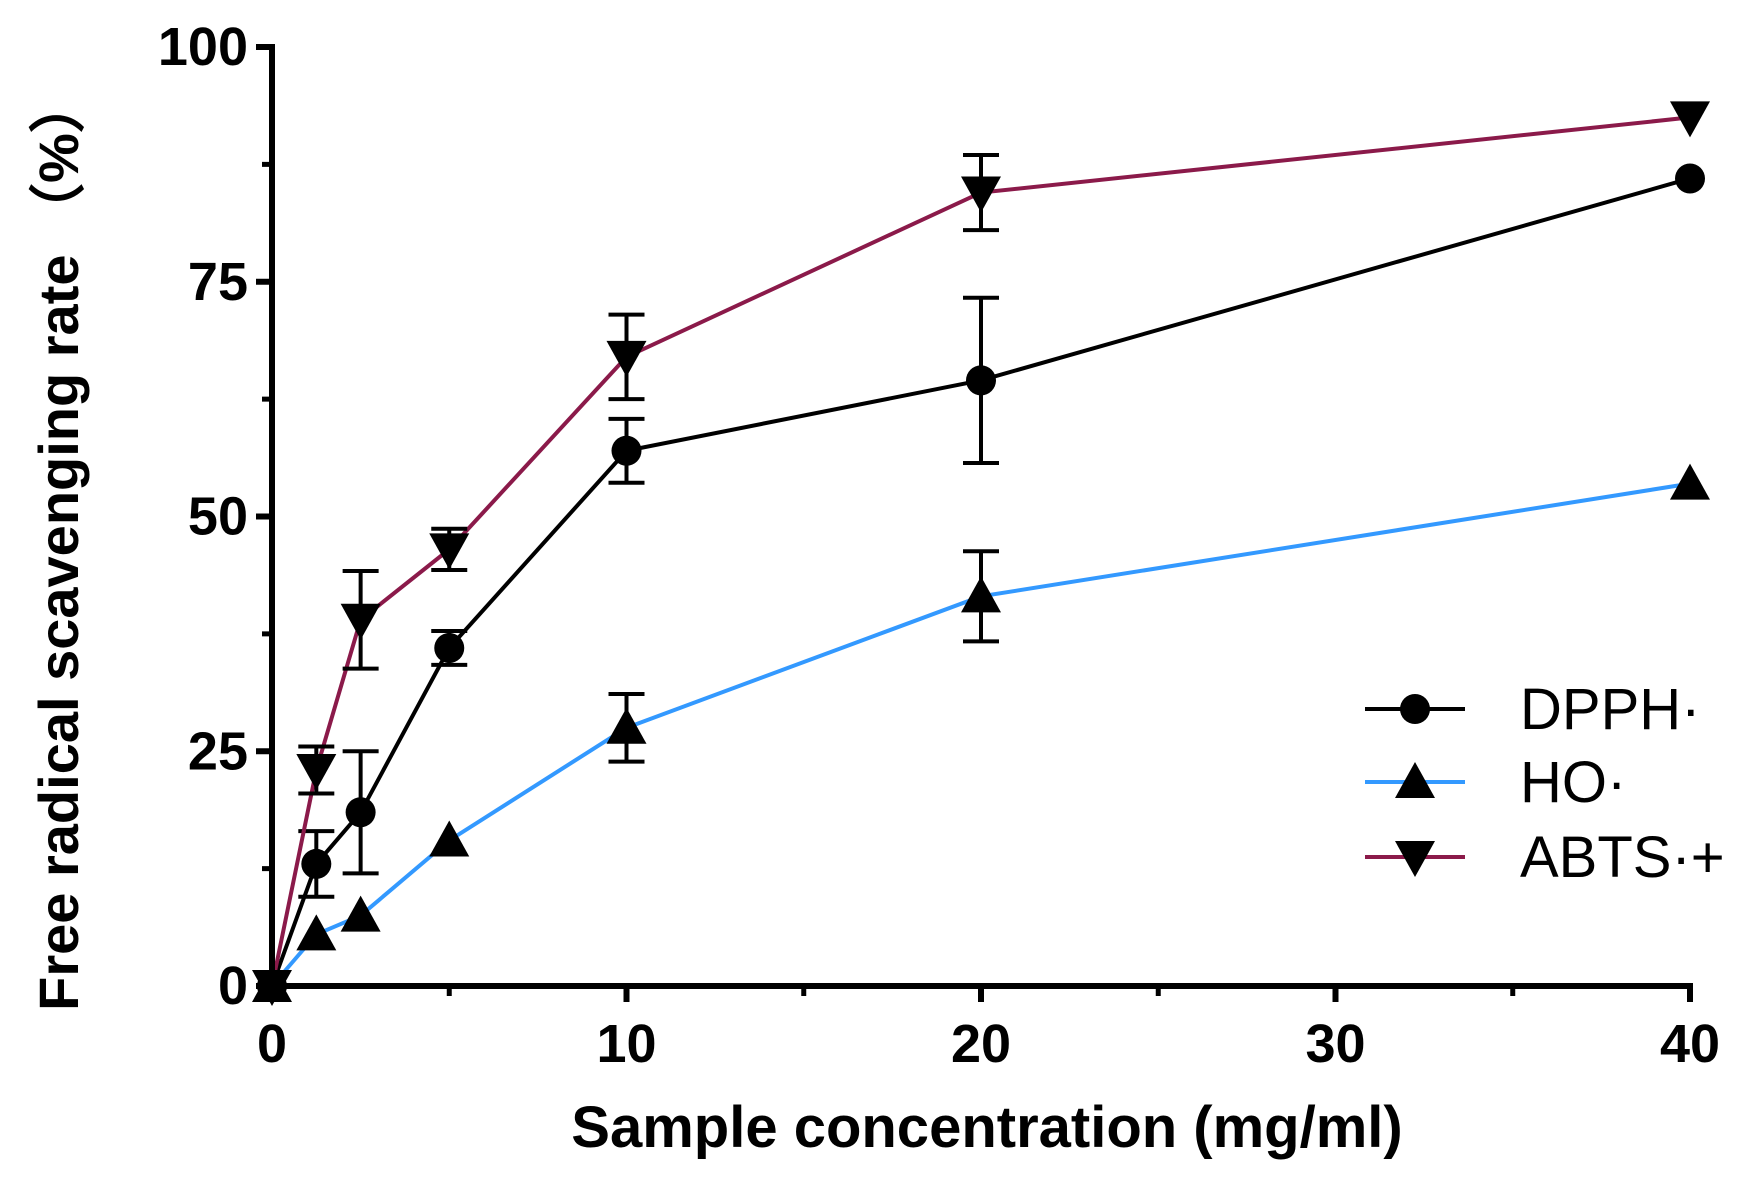  I want to click on legend: DPPH· HO· ABTS·+, so click(1545, 783).